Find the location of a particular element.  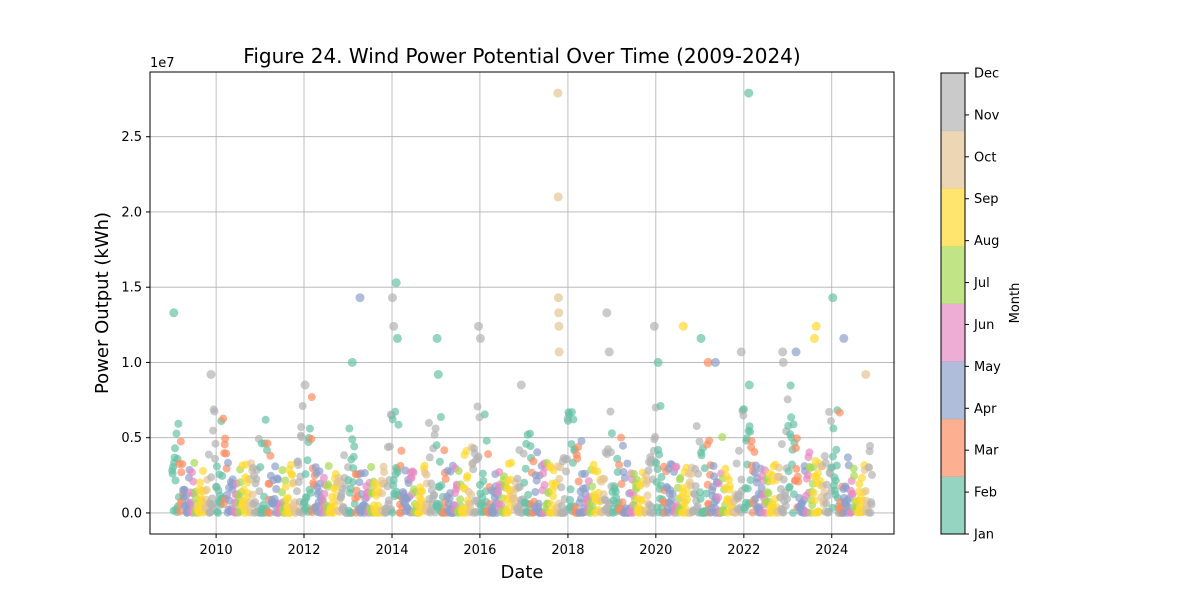

colorbar-frame is located at coordinates (953, 303).